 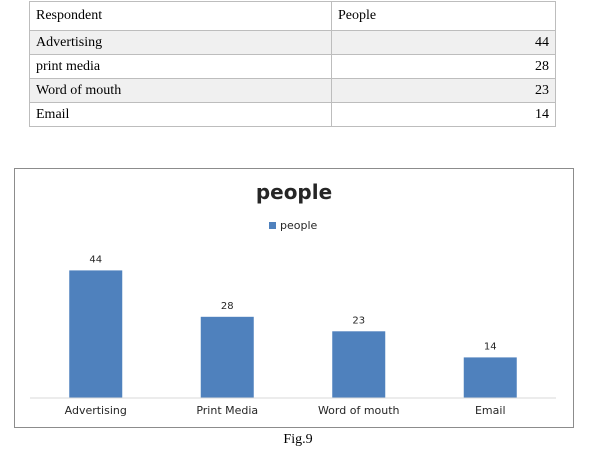 What do you see at coordinates (490, 346) in the screenshot?
I see `data-label: 14` at bounding box center [490, 346].